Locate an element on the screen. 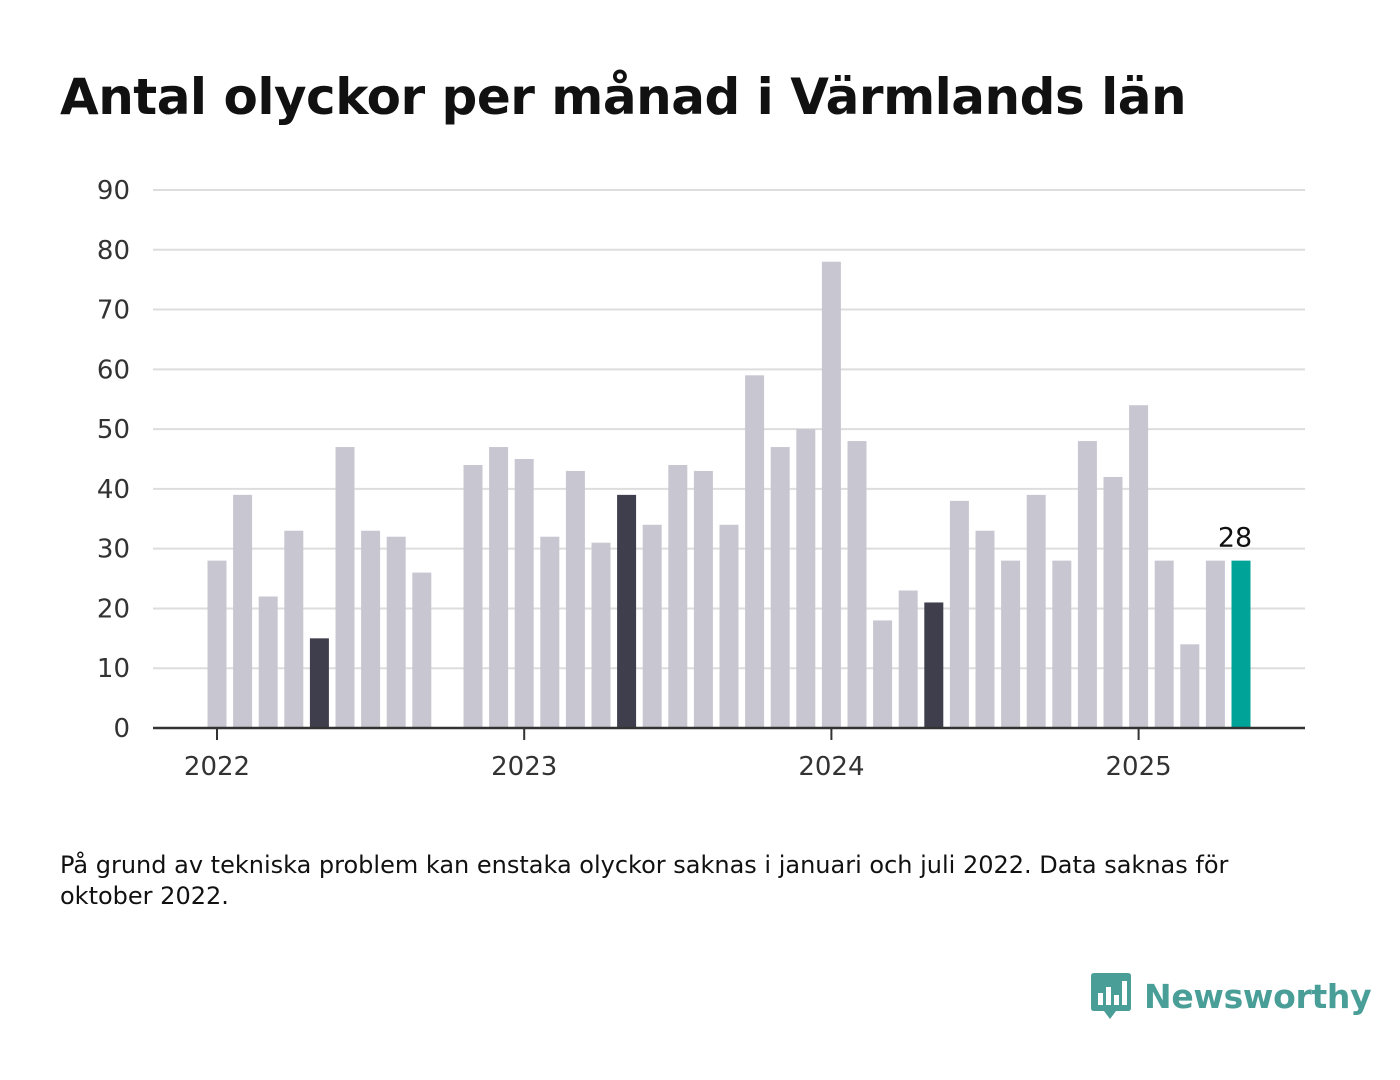 The width and height of the screenshot is (1400, 1080). y-axis-labels: 0 10 20 30 40 50 60 70 80 90 is located at coordinates (113, 460).